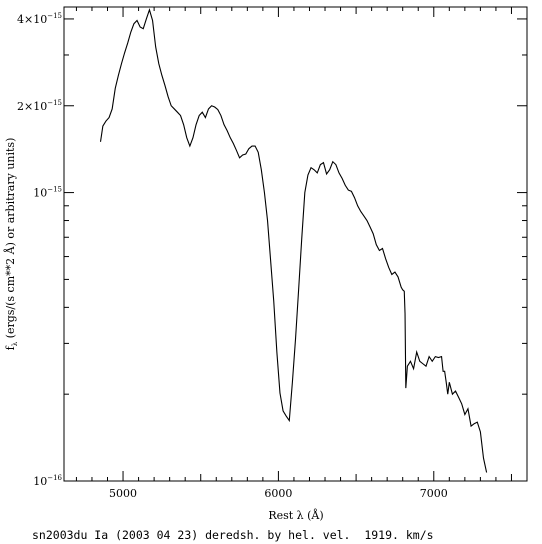 The height and width of the screenshot is (544, 542). Describe the element at coordinates (47, 481) in the screenshot. I see `y-tick-label: 10−16` at that location.